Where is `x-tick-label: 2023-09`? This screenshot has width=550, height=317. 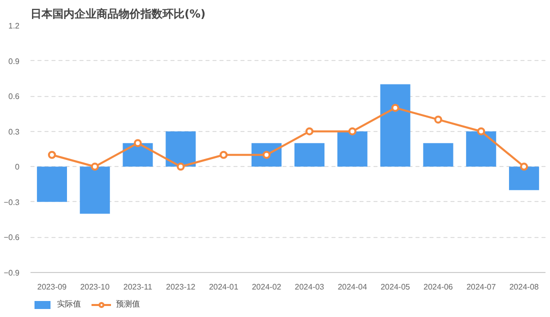 x-tick-label: 2023-09 is located at coordinates (52, 287).